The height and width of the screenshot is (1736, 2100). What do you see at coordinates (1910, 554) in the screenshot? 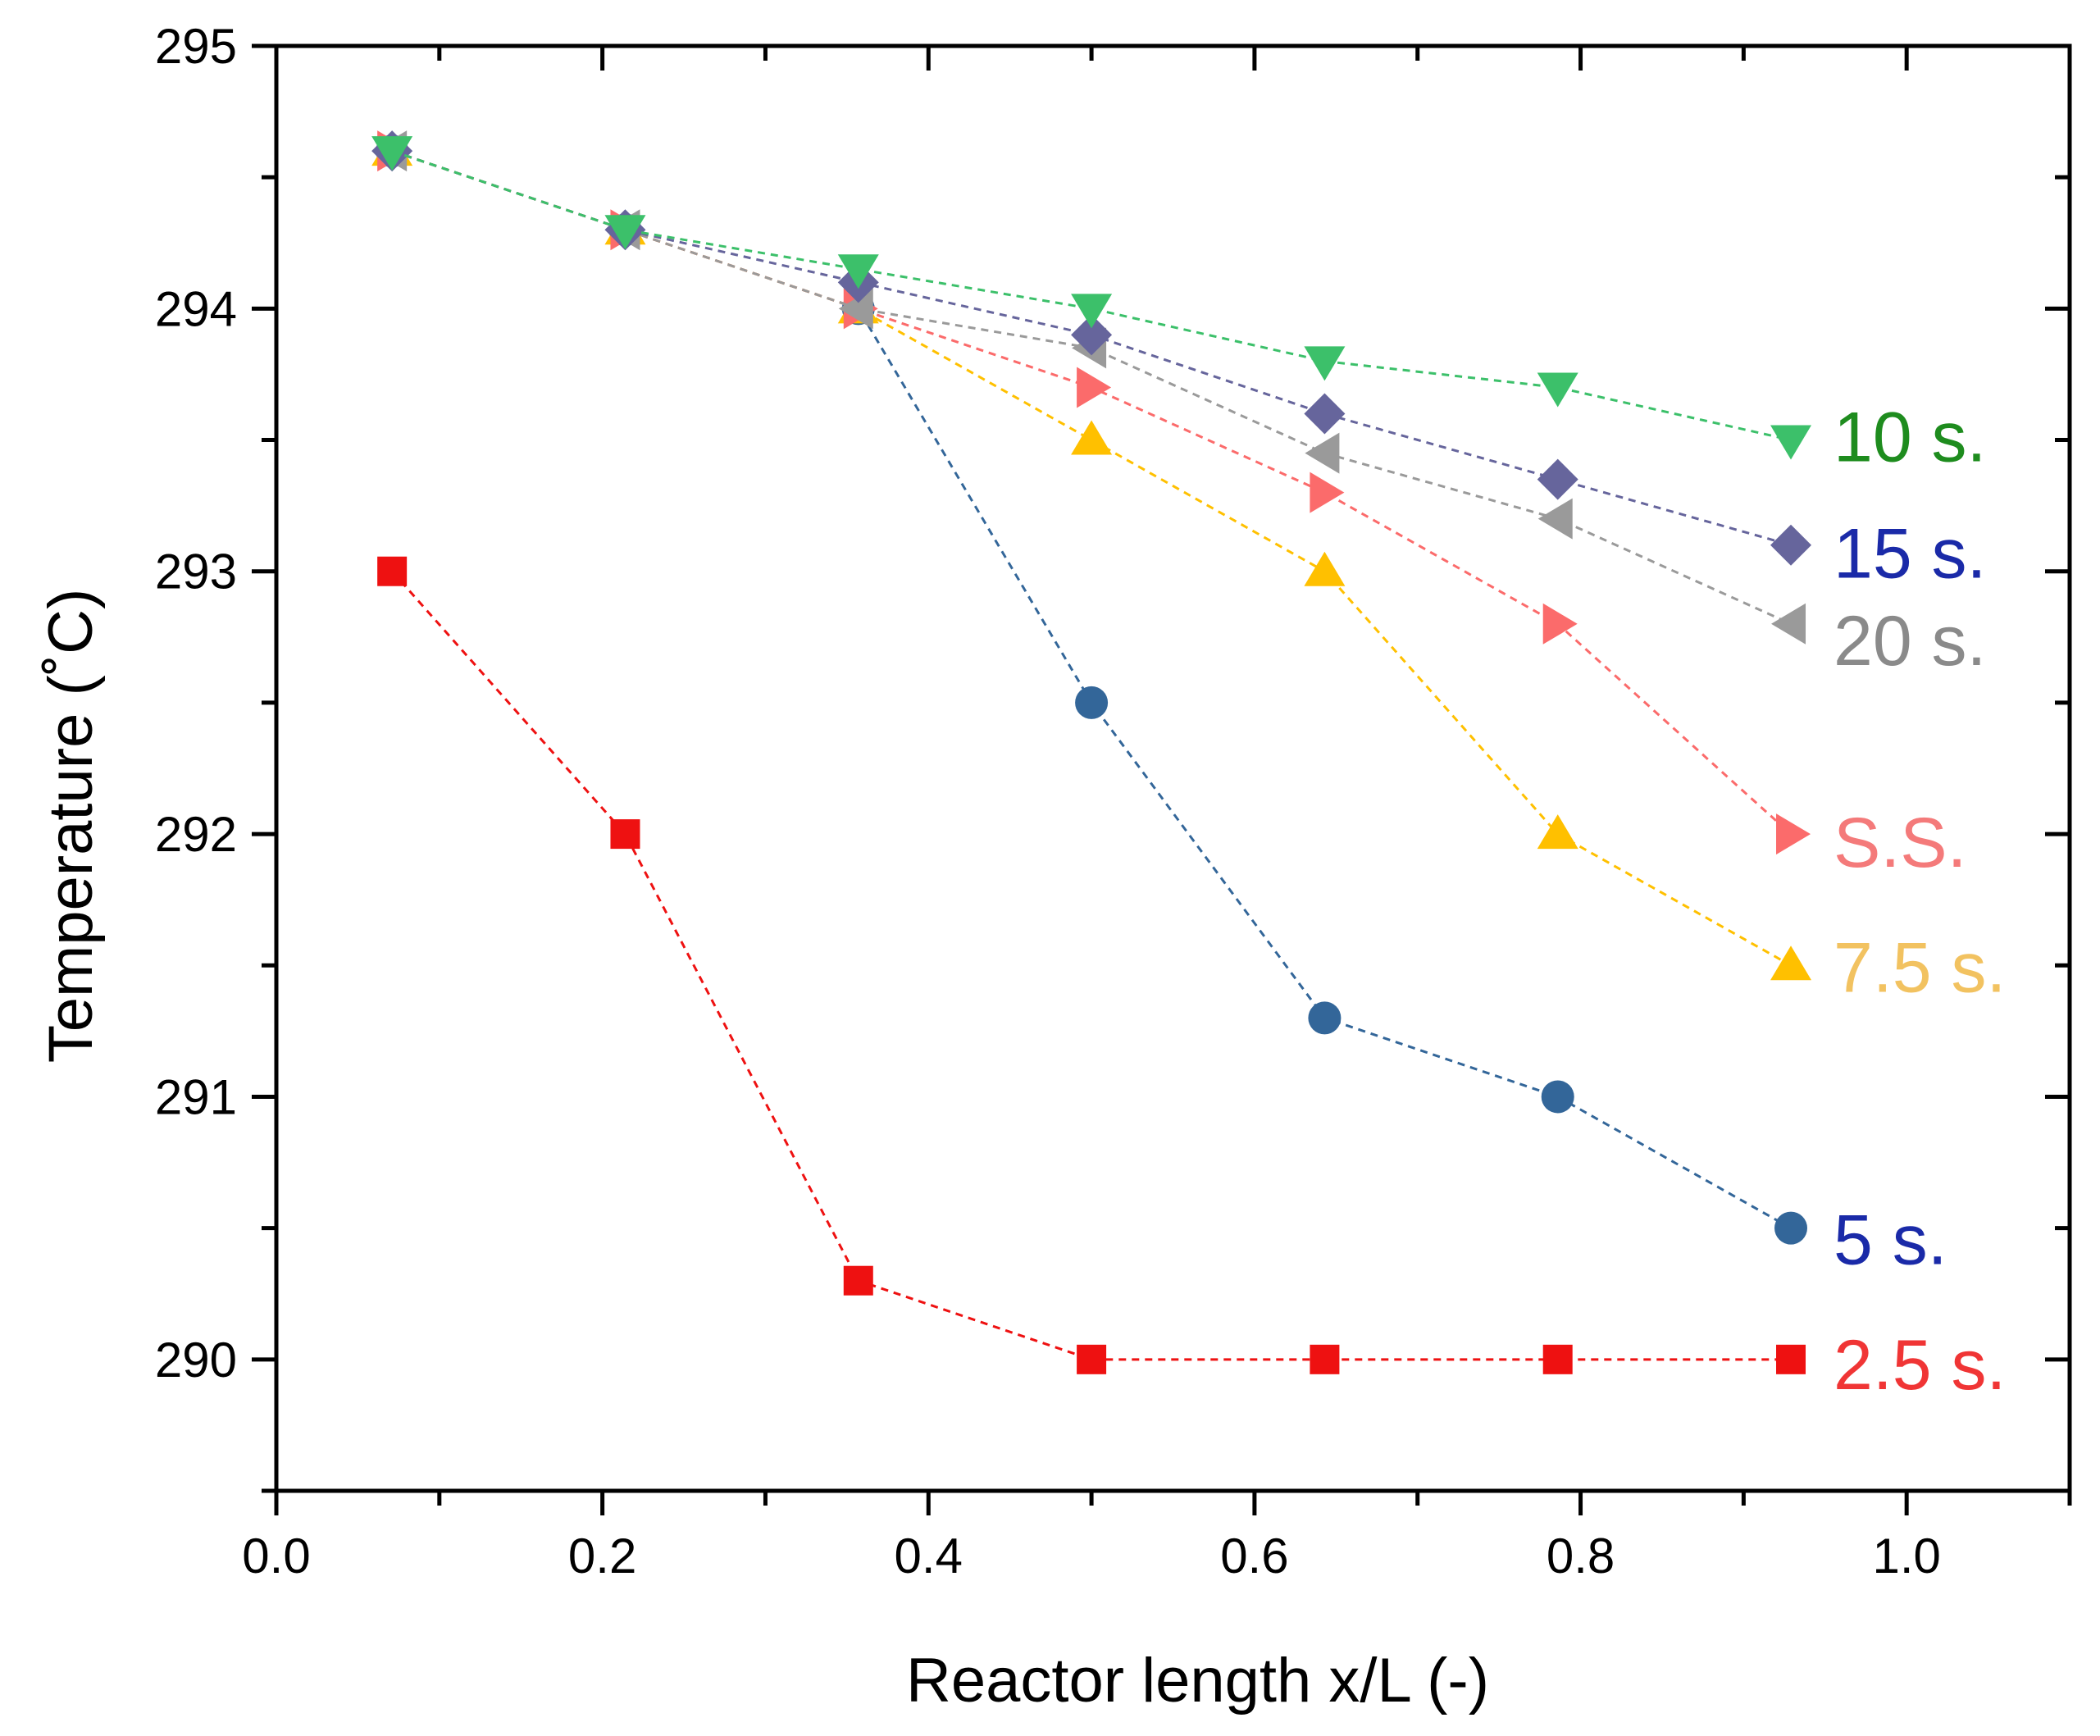
I see `series-label: 15 s.` at bounding box center [1910, 554].